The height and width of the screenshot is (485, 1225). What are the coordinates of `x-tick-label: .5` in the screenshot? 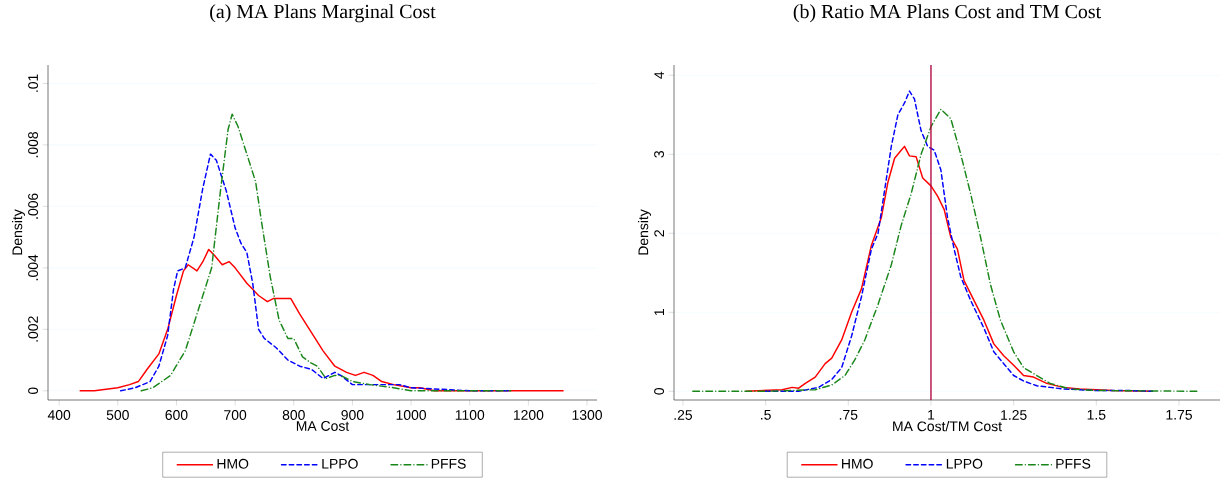 It's located at (766, 415).